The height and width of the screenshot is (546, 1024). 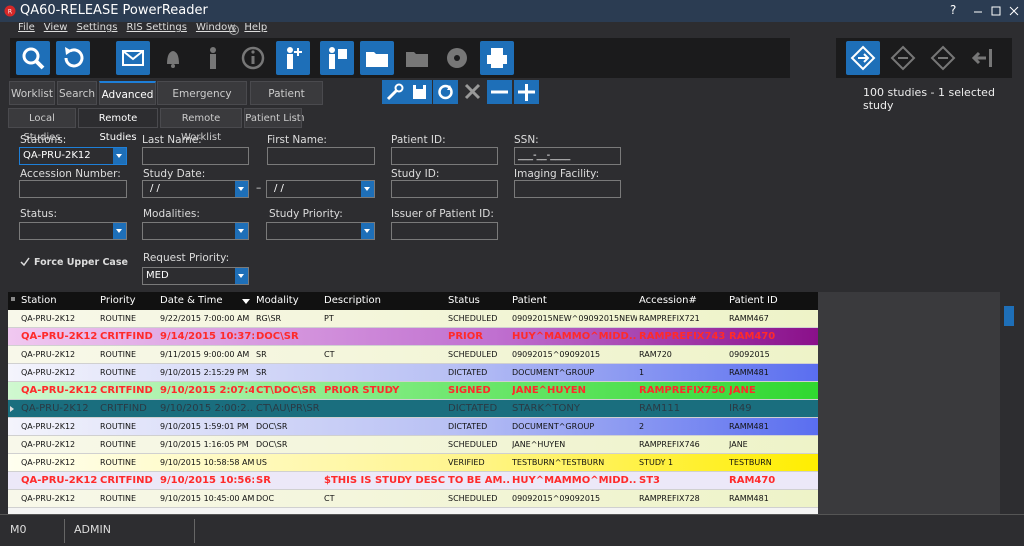 I want to click on table-cell: TESTBURN^TESTBURN, so click(x=574, y=462).